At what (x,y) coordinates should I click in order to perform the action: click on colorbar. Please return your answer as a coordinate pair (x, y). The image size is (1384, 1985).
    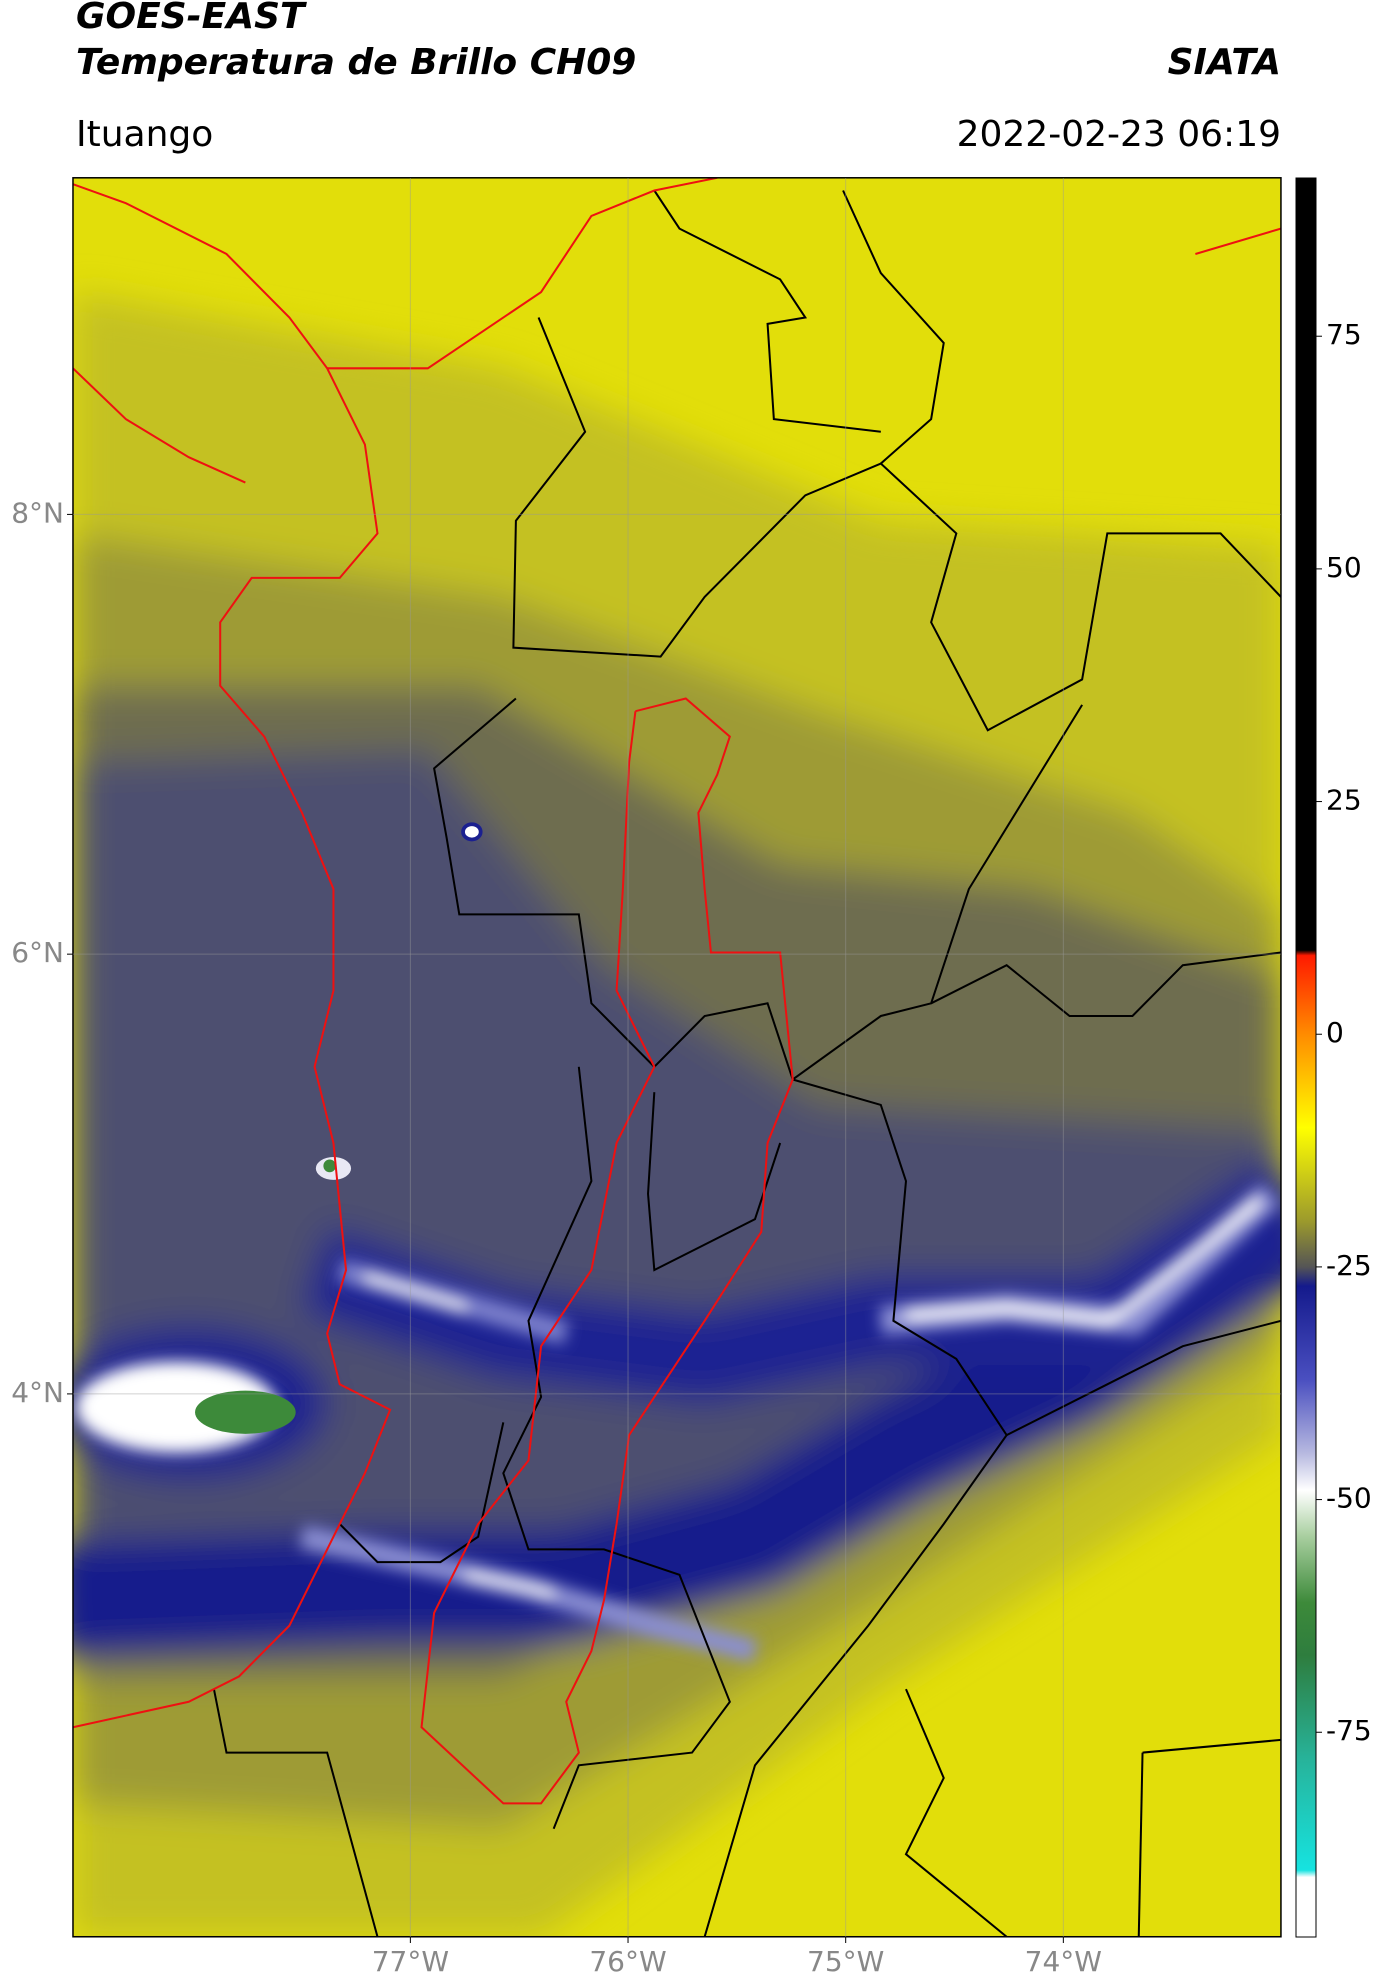
    Looking at the image, I should click on (1306, 1057).